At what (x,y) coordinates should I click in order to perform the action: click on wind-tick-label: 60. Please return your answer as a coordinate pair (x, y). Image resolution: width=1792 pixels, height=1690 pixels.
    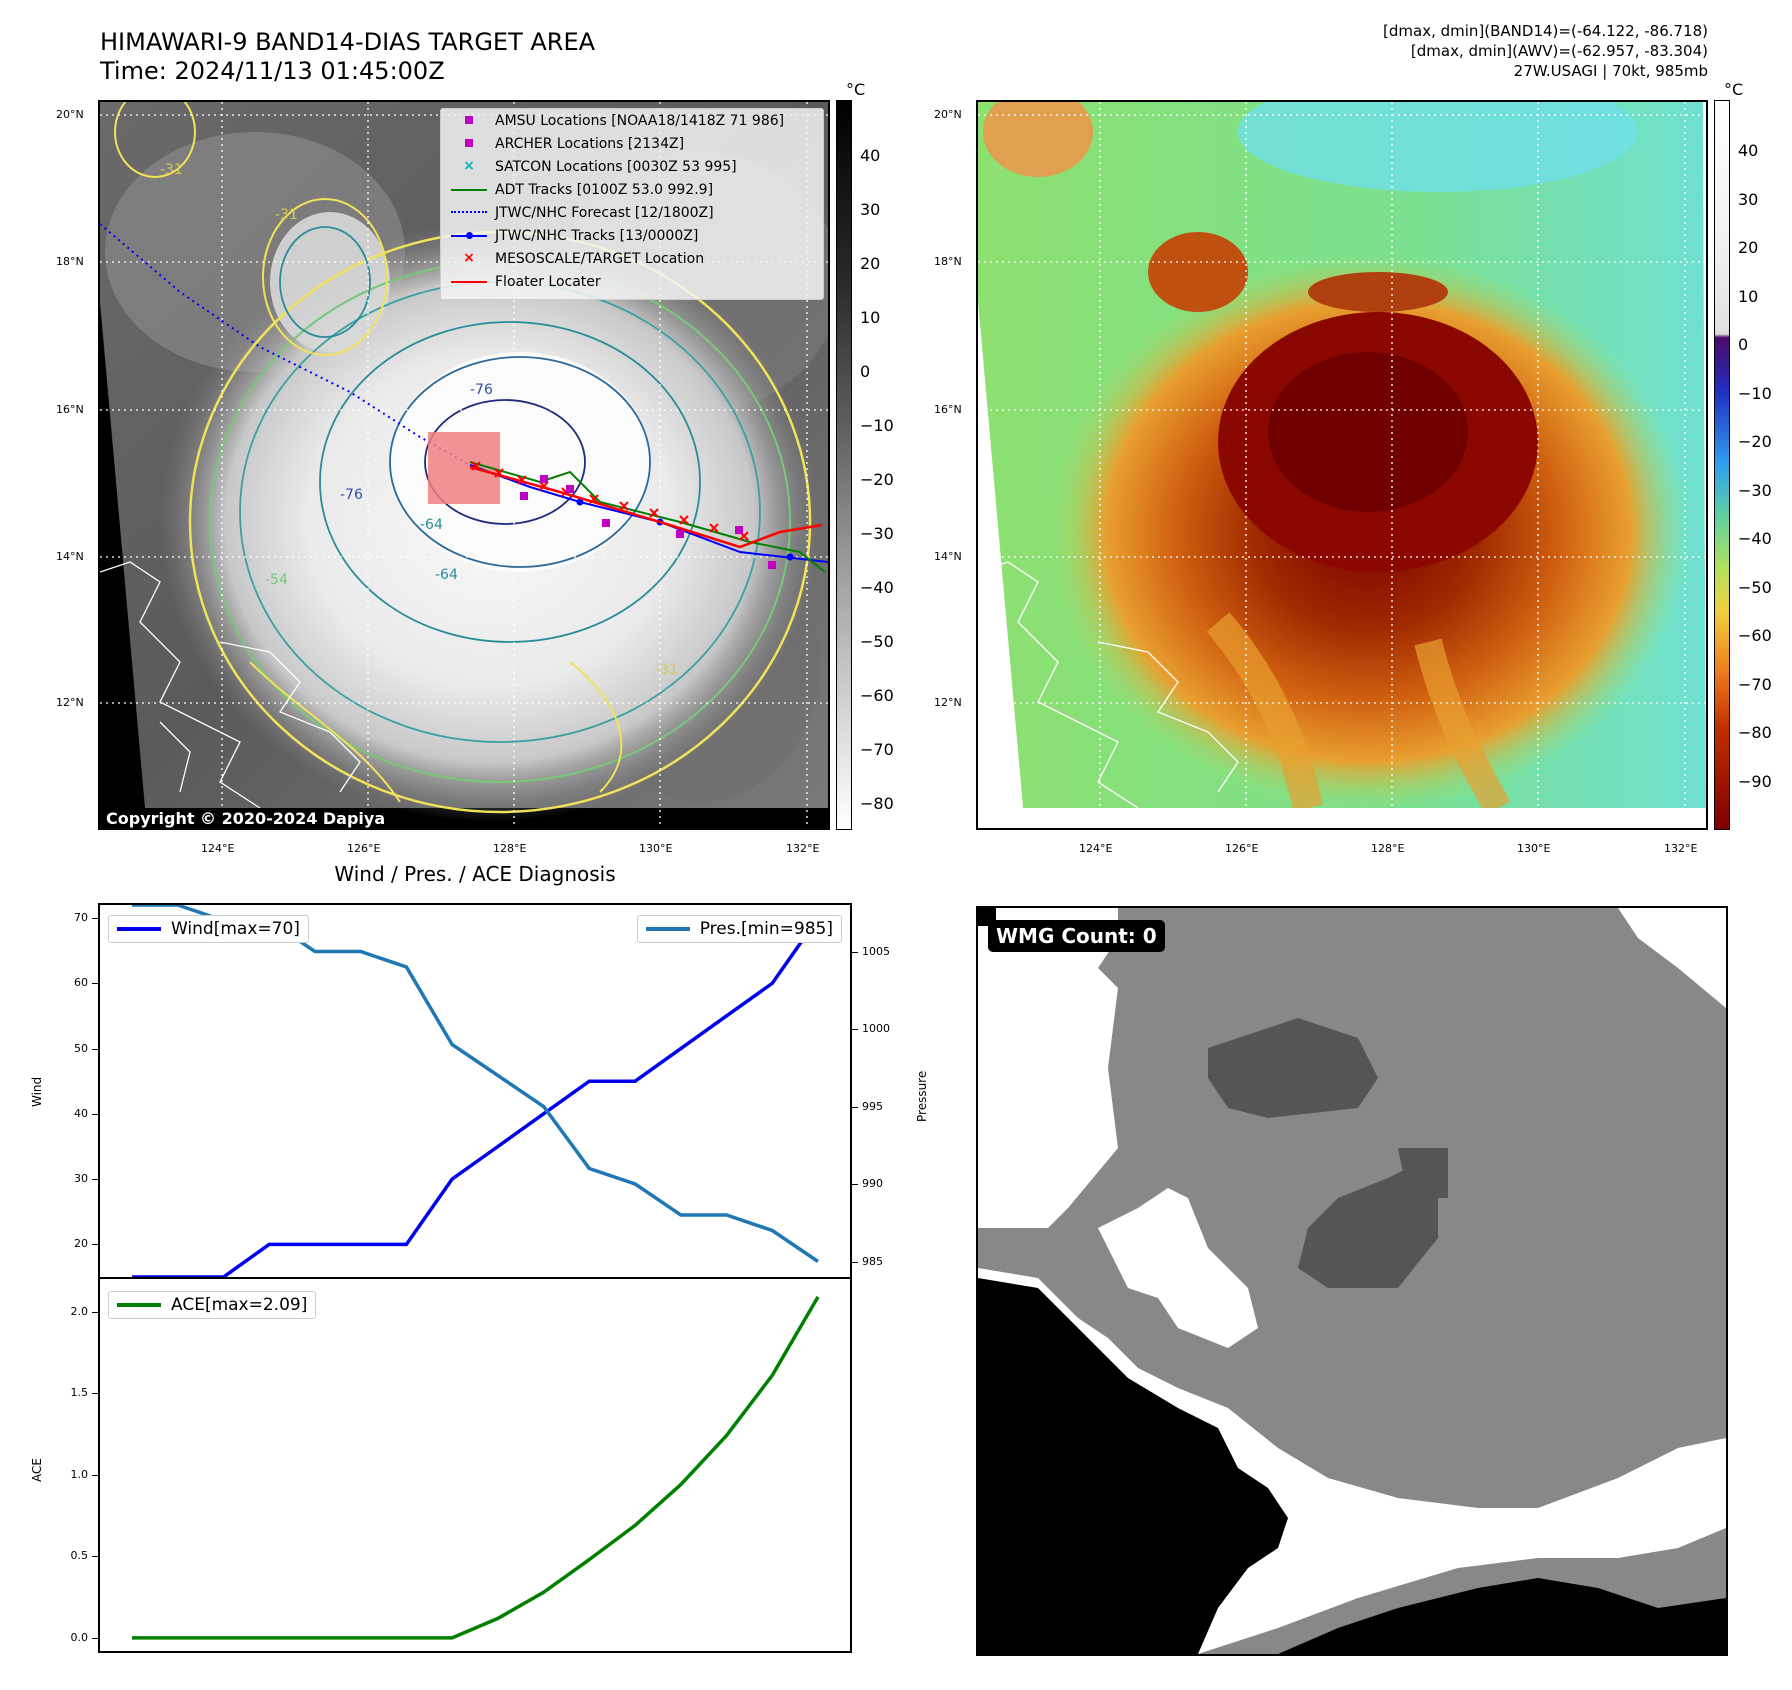
    Looking at the image, I should click on (81, 983).